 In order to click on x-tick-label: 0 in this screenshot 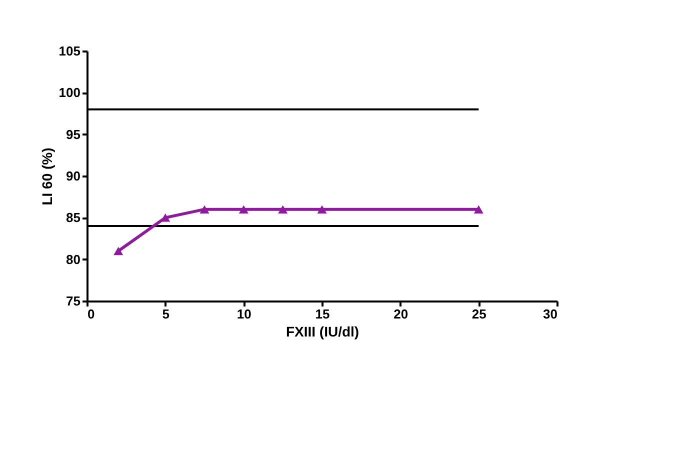, I will do `click(91, 314)`.